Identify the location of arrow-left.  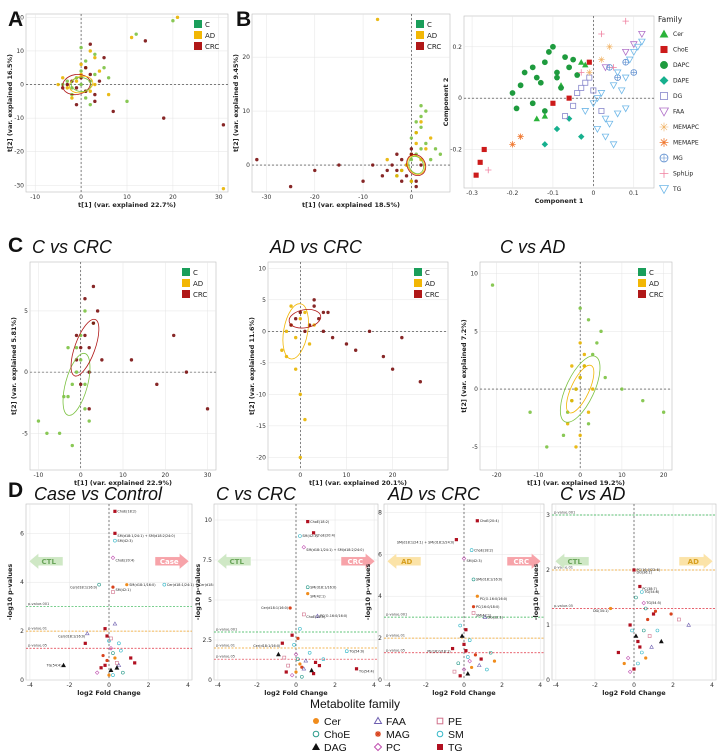
(572, 561).